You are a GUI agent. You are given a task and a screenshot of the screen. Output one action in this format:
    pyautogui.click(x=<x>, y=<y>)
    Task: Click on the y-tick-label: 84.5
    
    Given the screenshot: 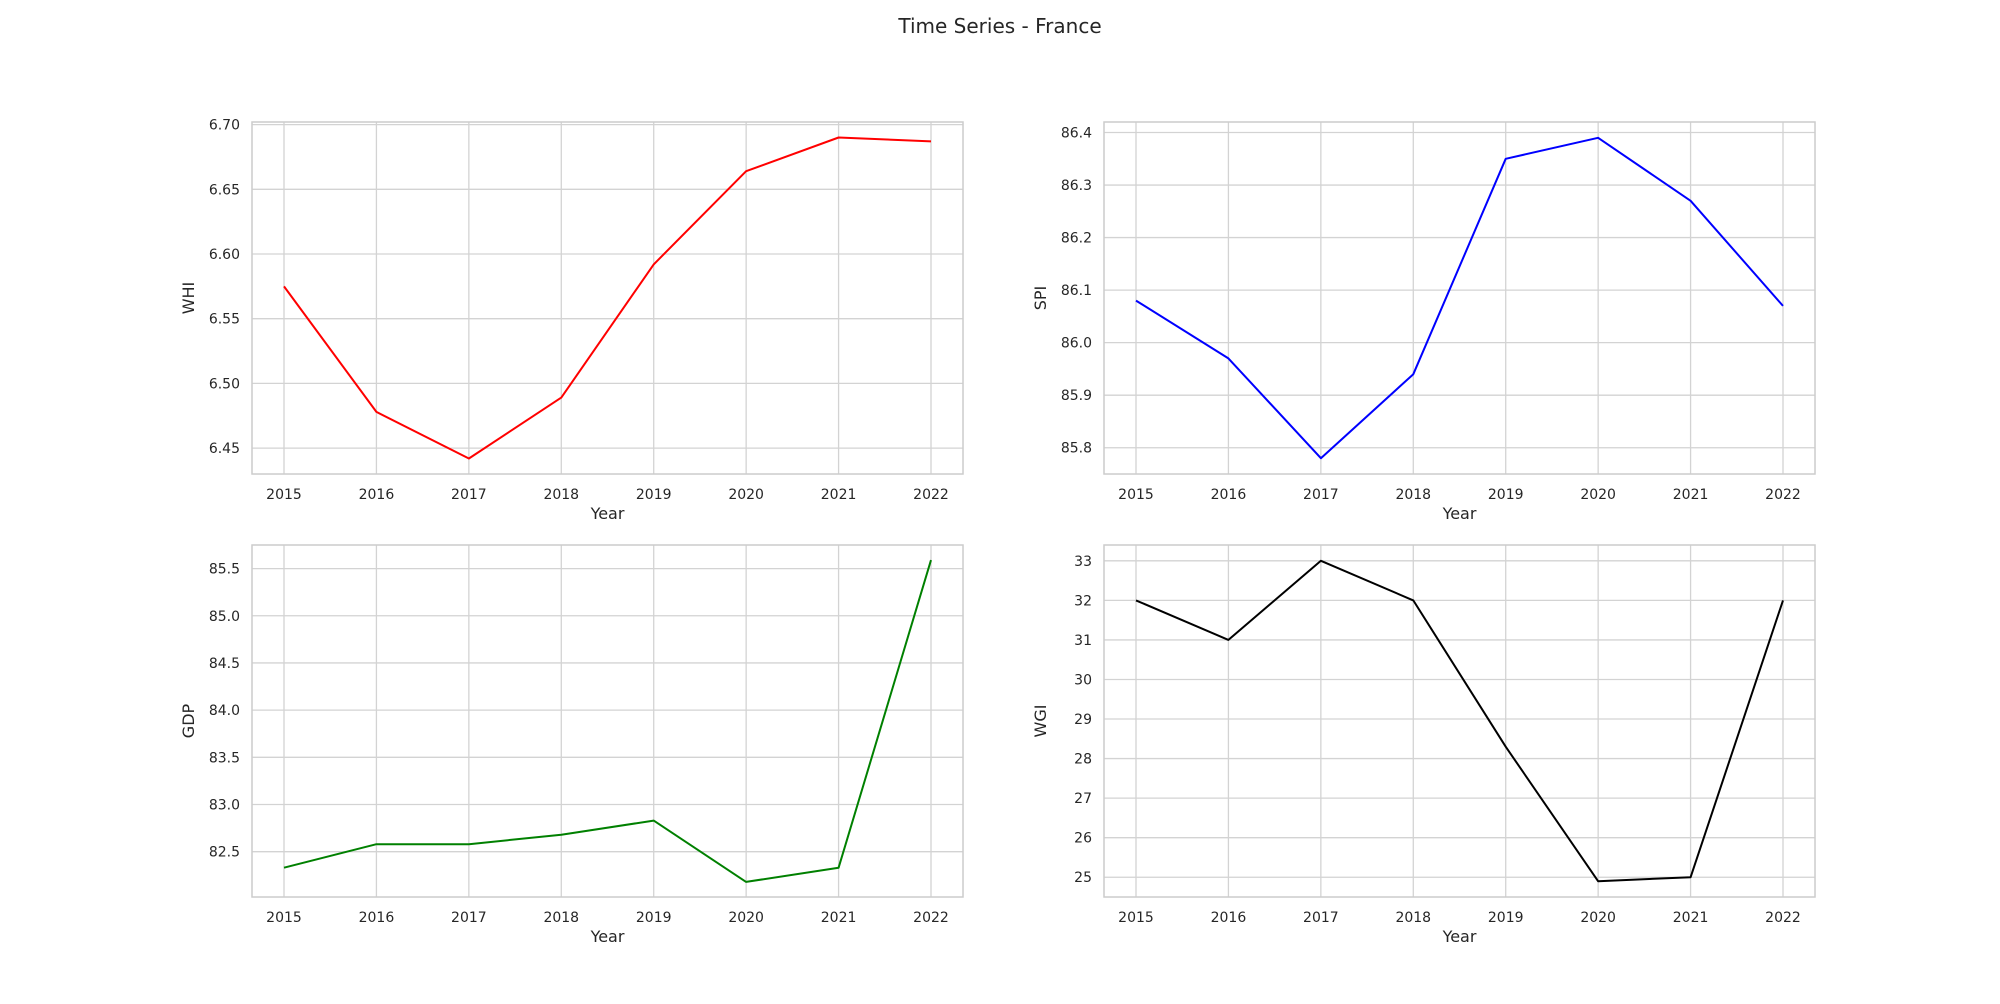 What is the action you would take?
    pyautogui.click(x=224, y=664)
    